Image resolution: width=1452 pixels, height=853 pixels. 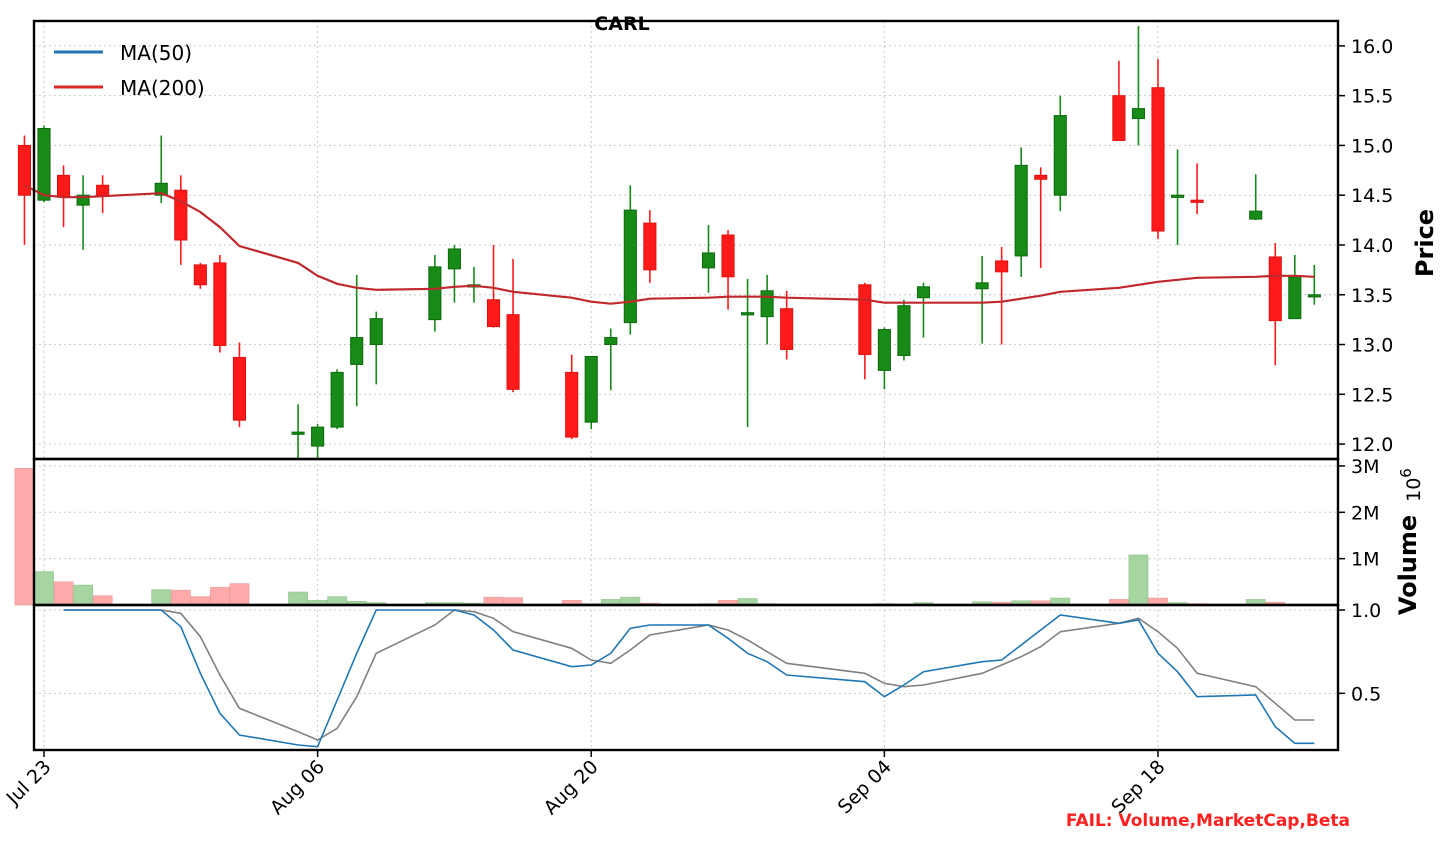 I want to click on price-tick-label: 12.0, so click(x=1372, y=445).